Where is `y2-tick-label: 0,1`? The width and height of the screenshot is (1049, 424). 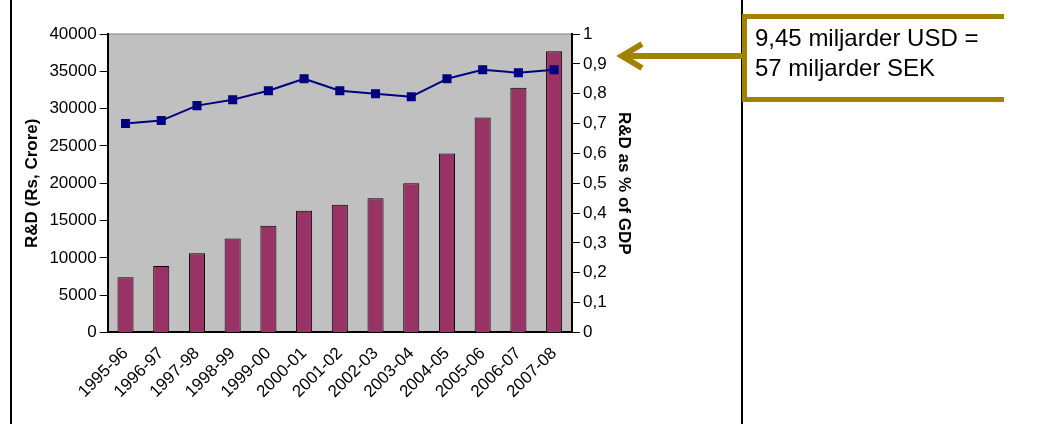
y2-tick-label: 0,1 is located at coordinates (594, 302).